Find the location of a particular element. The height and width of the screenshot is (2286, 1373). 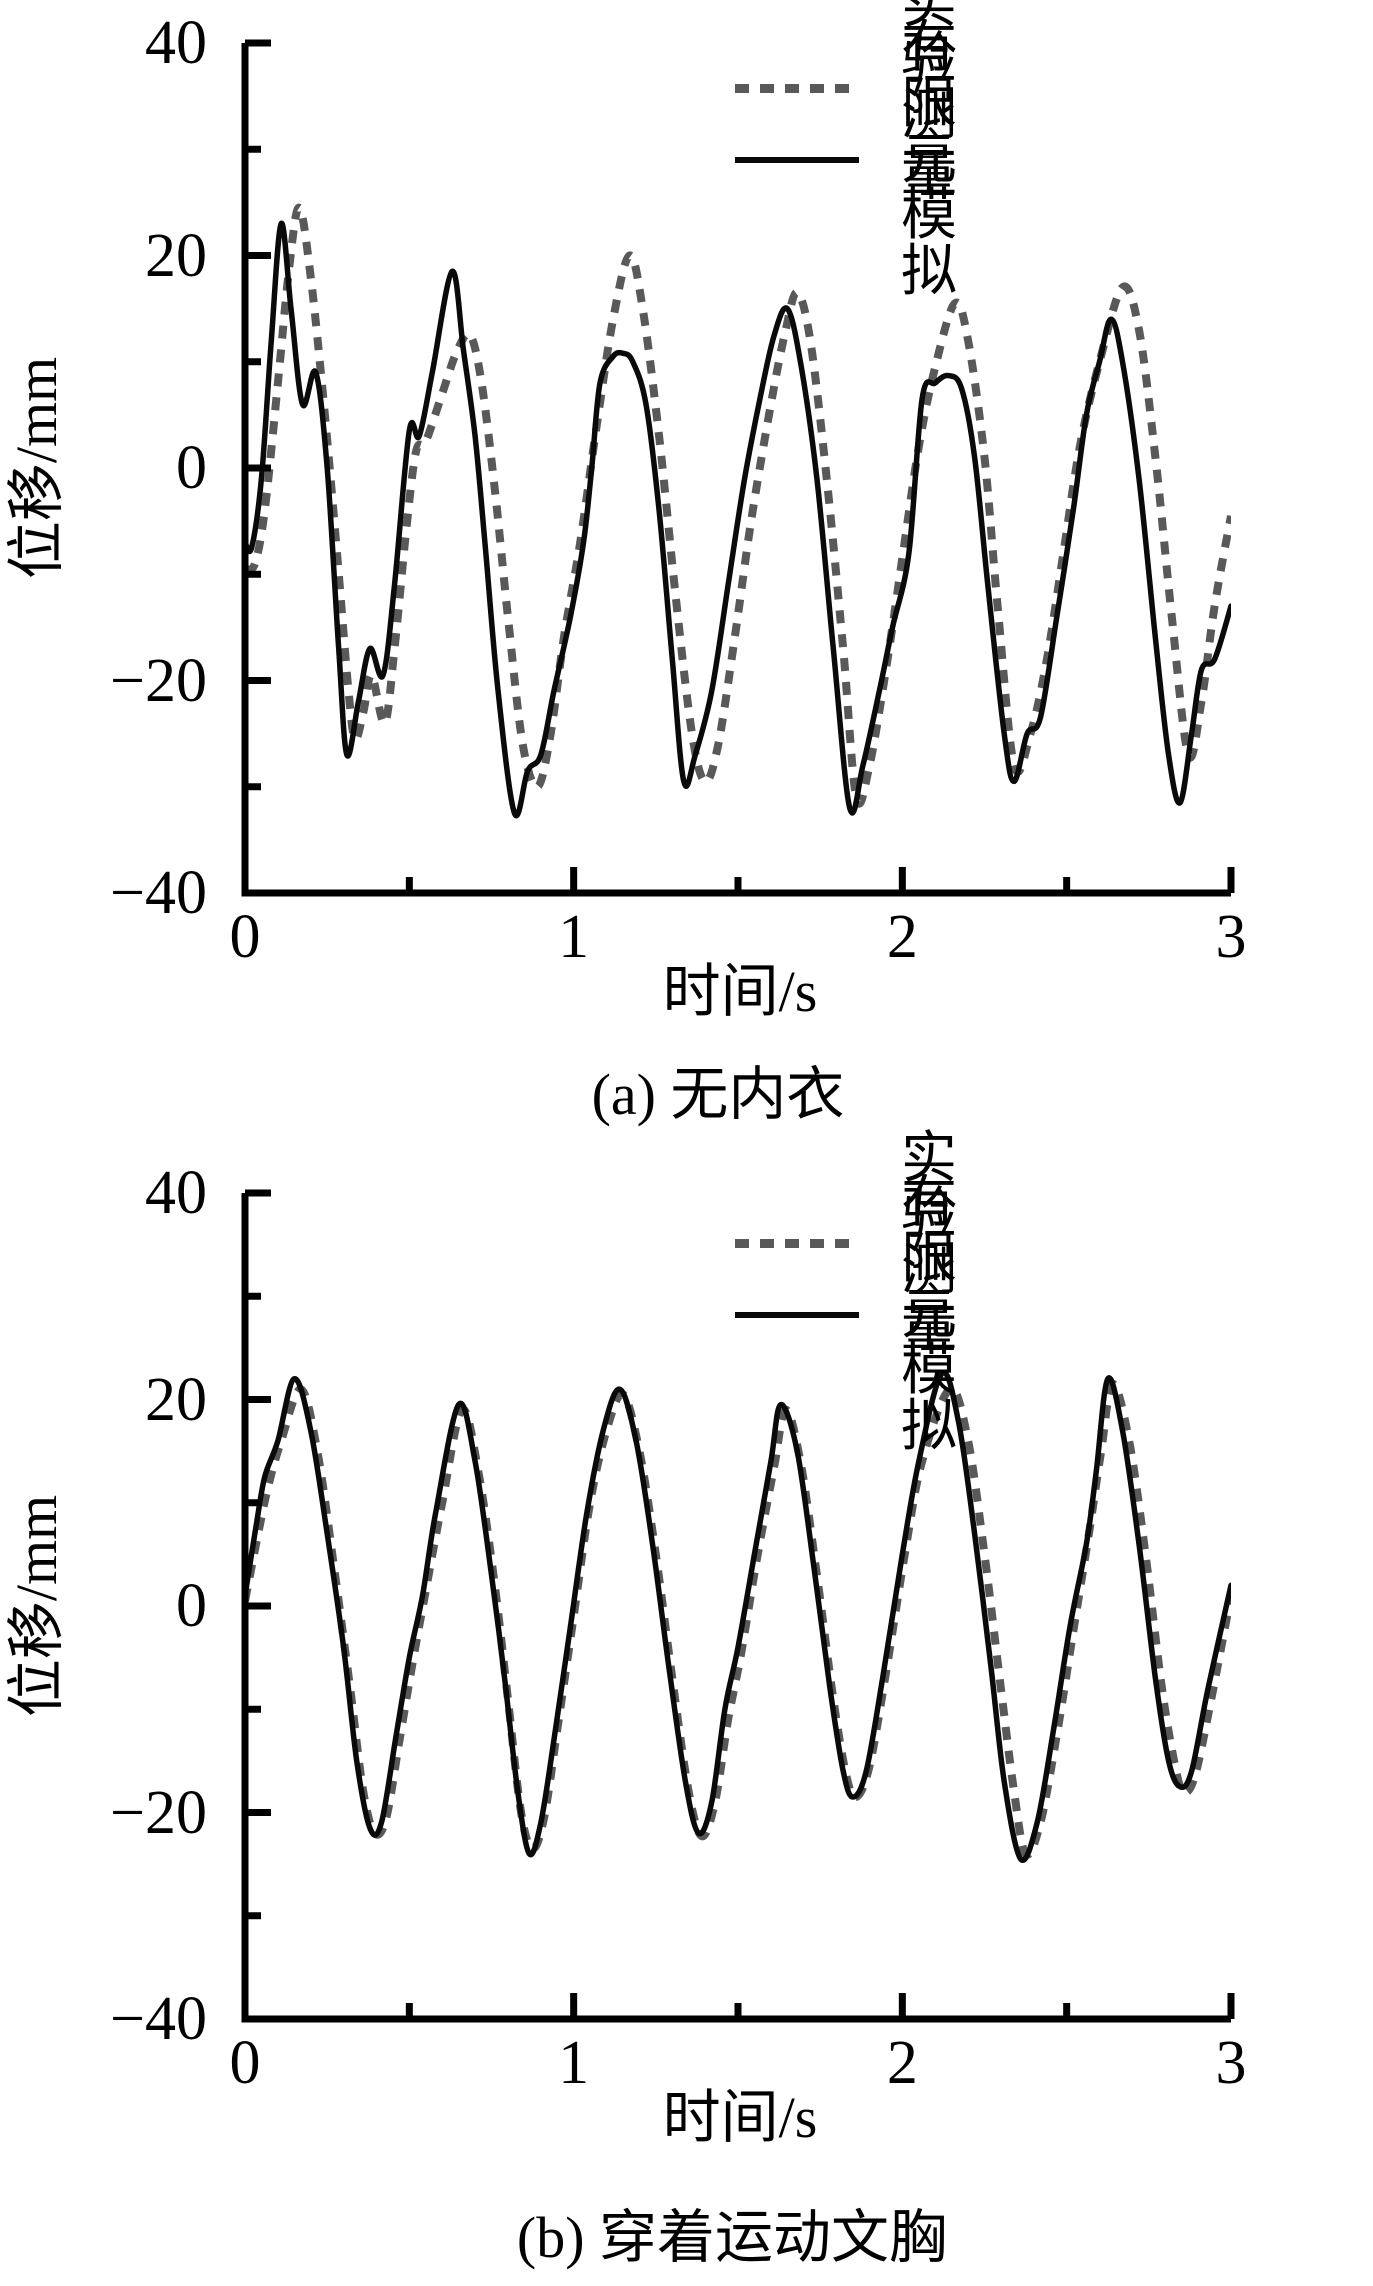

caption-b: (b) 穿着运动文胸 is located at coordinates (732, 2237).